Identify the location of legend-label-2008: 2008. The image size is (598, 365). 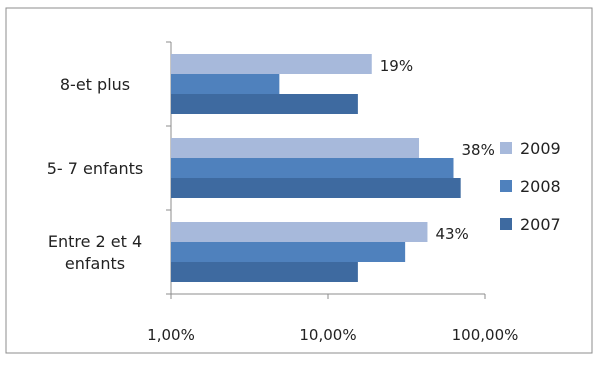
(540, 186).